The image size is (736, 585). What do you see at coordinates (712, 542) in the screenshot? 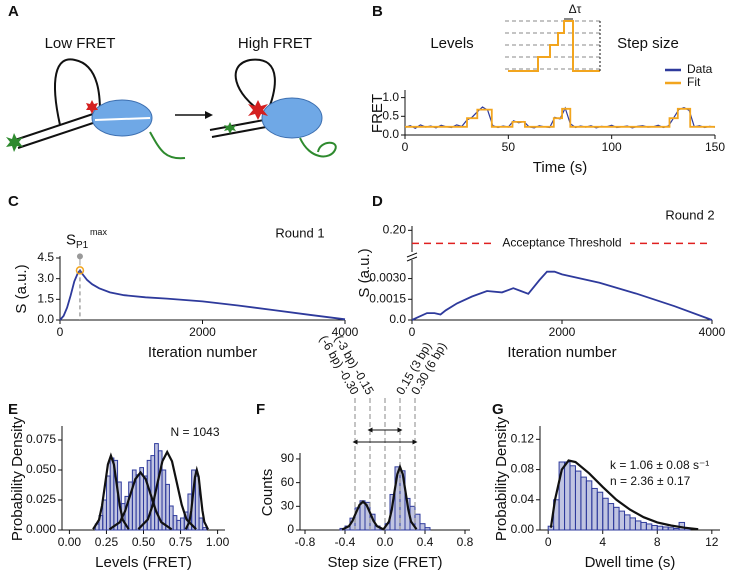
I see `x-tick-label: 12` at bounding box center [712, 542].